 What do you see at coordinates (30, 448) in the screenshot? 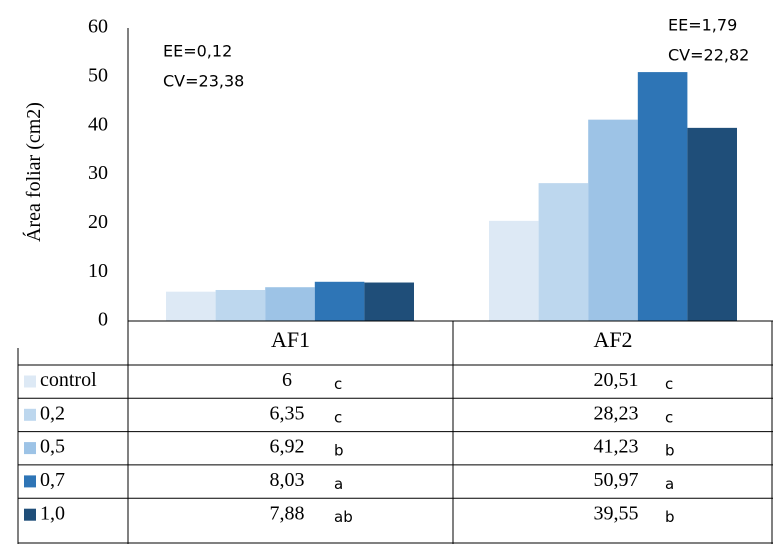
I see `legend-key-0,5` at bounding box center [30, 448].